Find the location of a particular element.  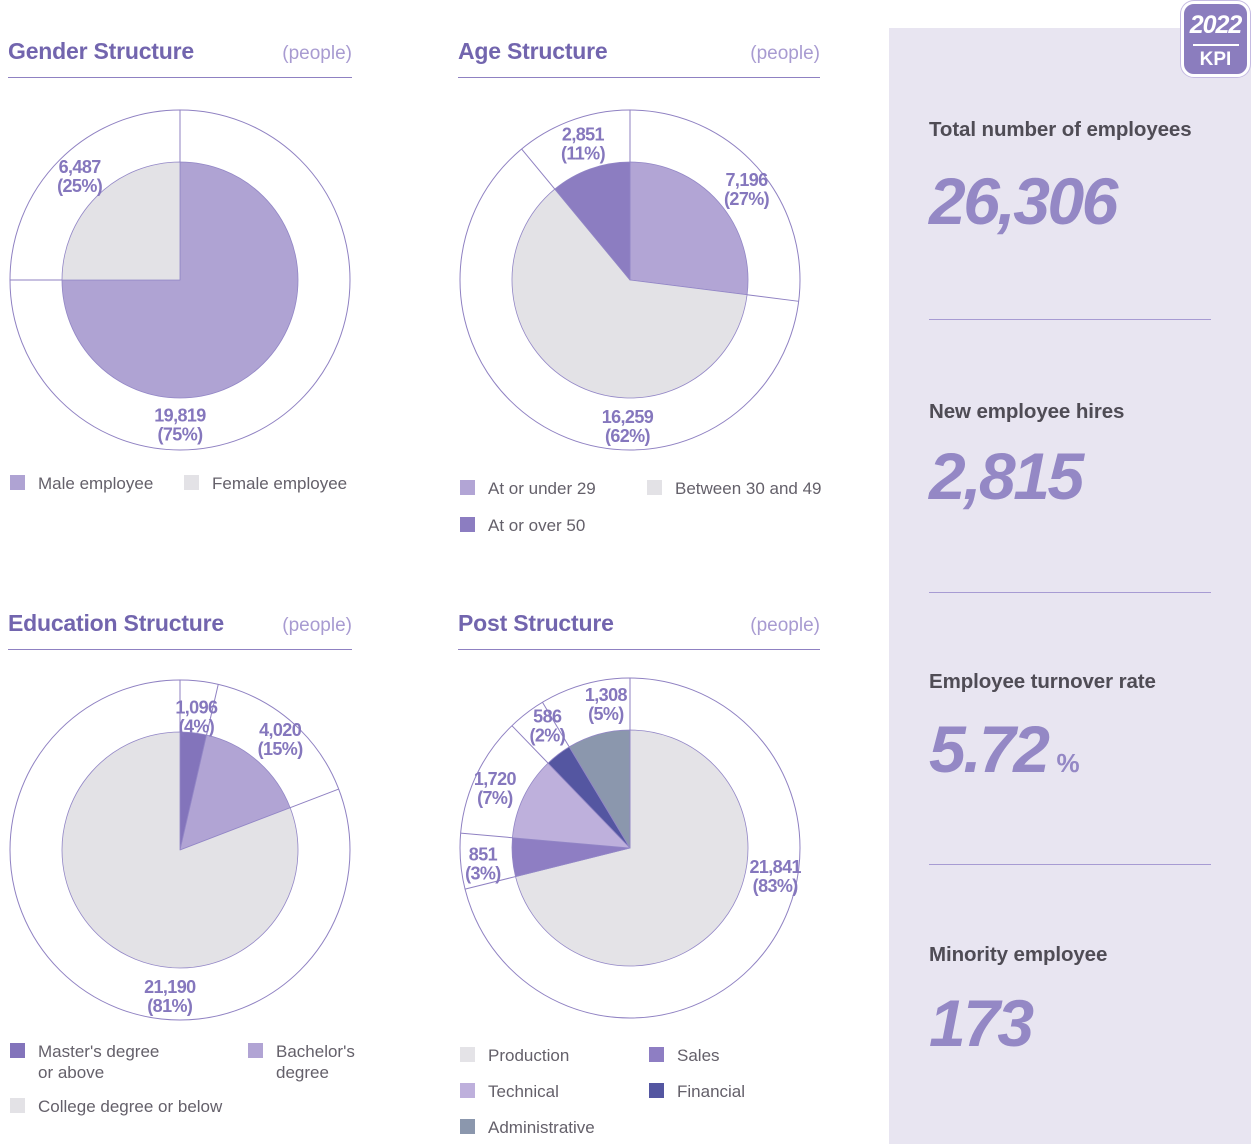

kpi-label-total-employees: Total number of employees is located at coordinates (1060, 129).